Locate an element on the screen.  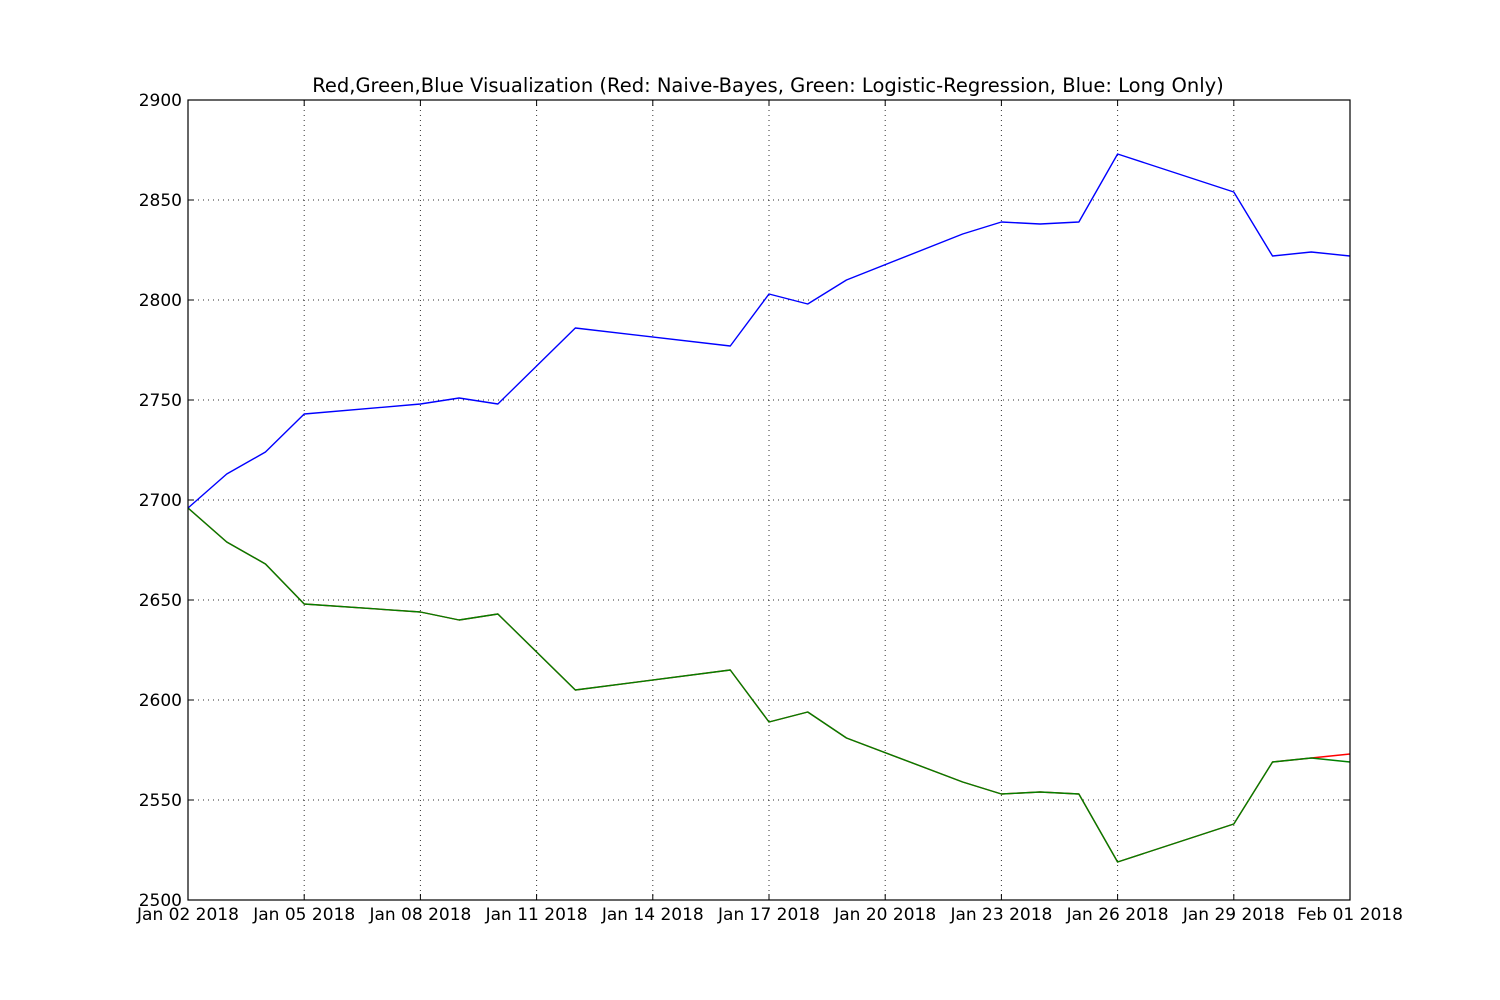
x-tick-label: Jan 05 2018 is located at coordinates (303, 915).